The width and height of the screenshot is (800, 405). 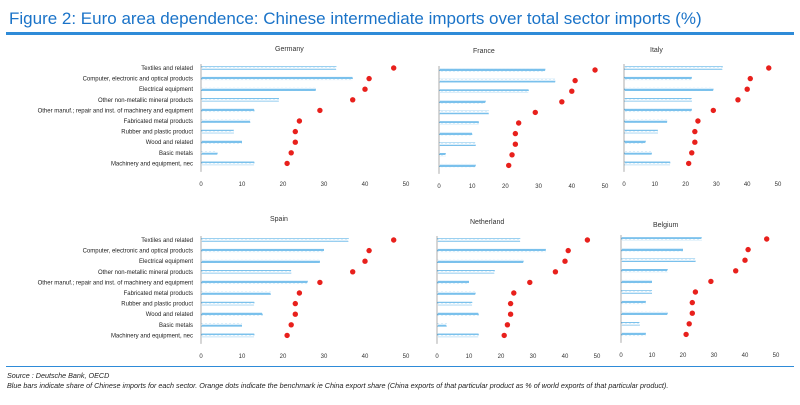 What do you see at coordinates (158, 122) in the screenshot?
I see `category-label: Fabricated metal products` at bounding box center [158, 122].